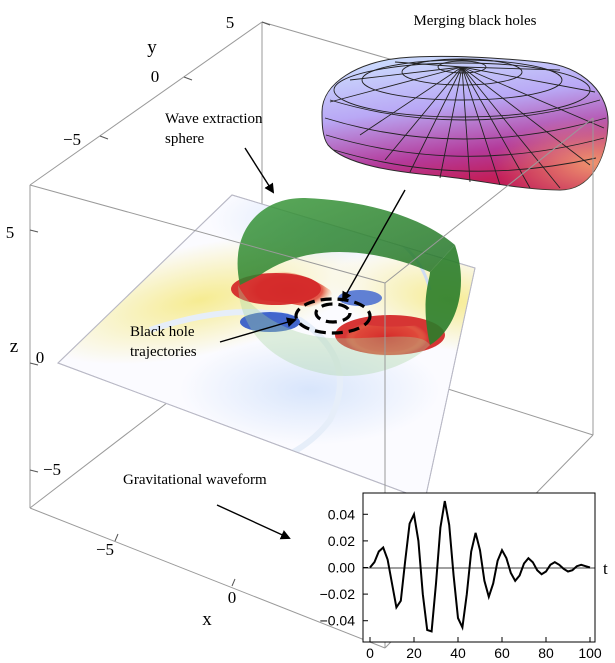 The width and height of the screenshot is (615, 663). Describe the element at coordinates (10, 232) in the screenshot. I see `z-tick-5: 5` at that location.